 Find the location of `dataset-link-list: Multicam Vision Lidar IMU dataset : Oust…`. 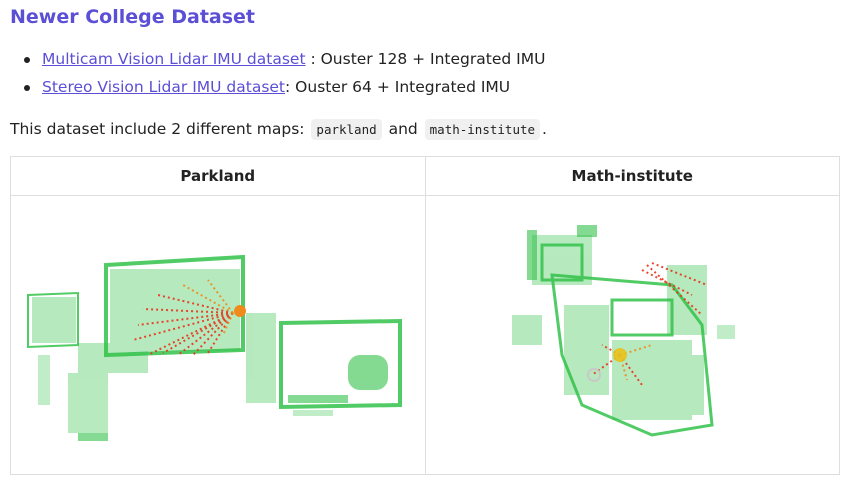

dataset-link-list: Multicam Vision Lidar IMU dataset : Oust… is located at coordinates (283, 75).